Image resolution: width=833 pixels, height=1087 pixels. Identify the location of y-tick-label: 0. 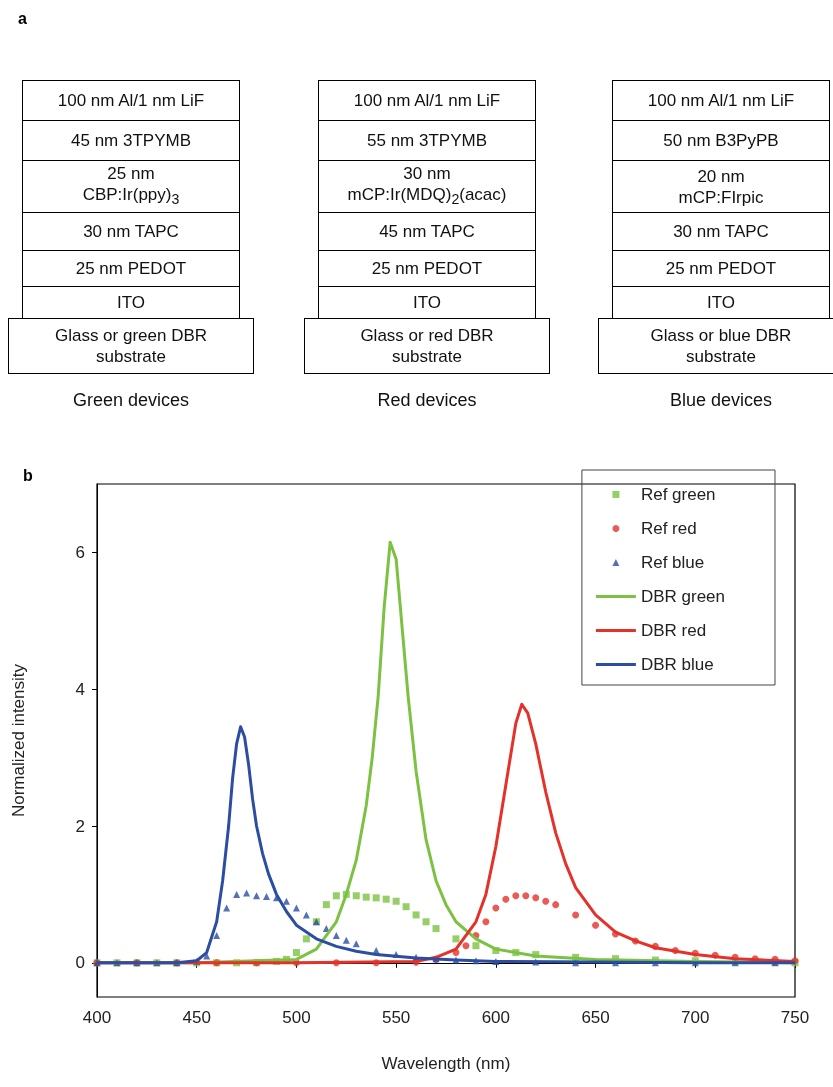
(80, 963).